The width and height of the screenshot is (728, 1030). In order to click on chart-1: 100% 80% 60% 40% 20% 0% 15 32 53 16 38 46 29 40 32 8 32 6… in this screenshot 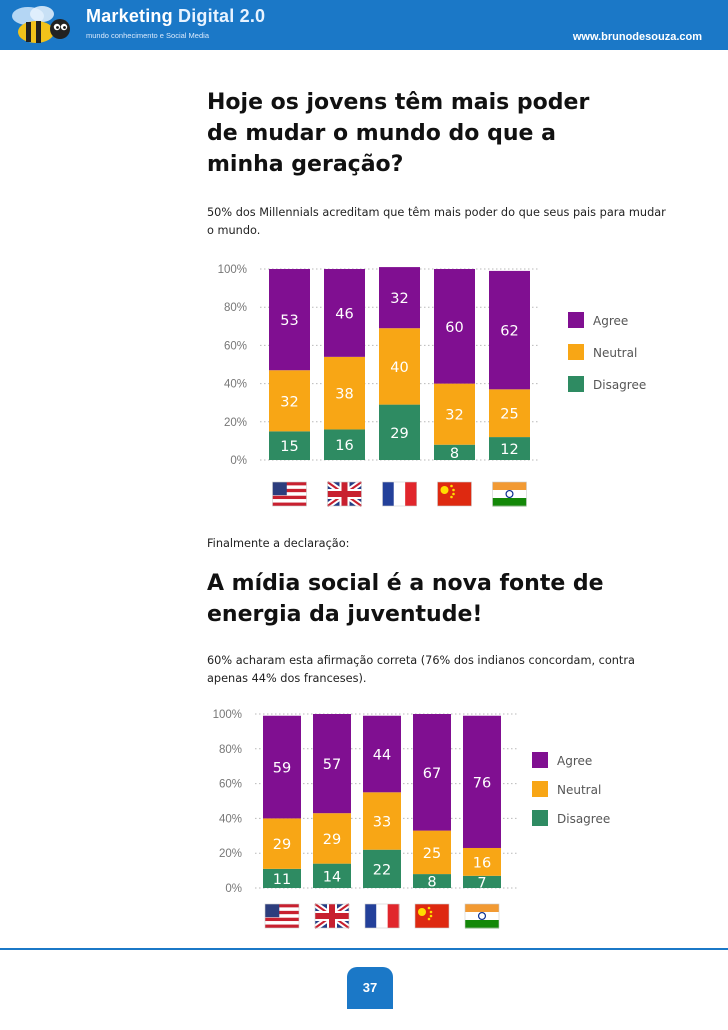, I will do `click(432, 386)`.